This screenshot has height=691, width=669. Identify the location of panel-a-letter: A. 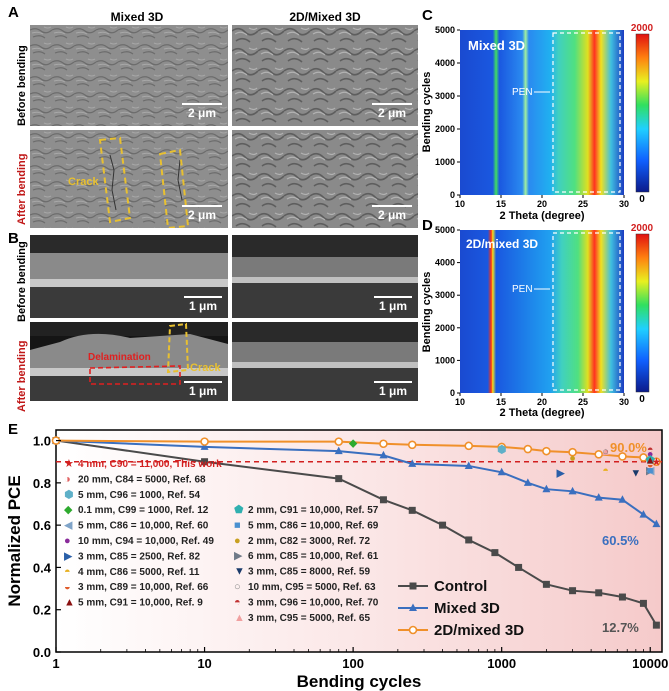
(13, 12).